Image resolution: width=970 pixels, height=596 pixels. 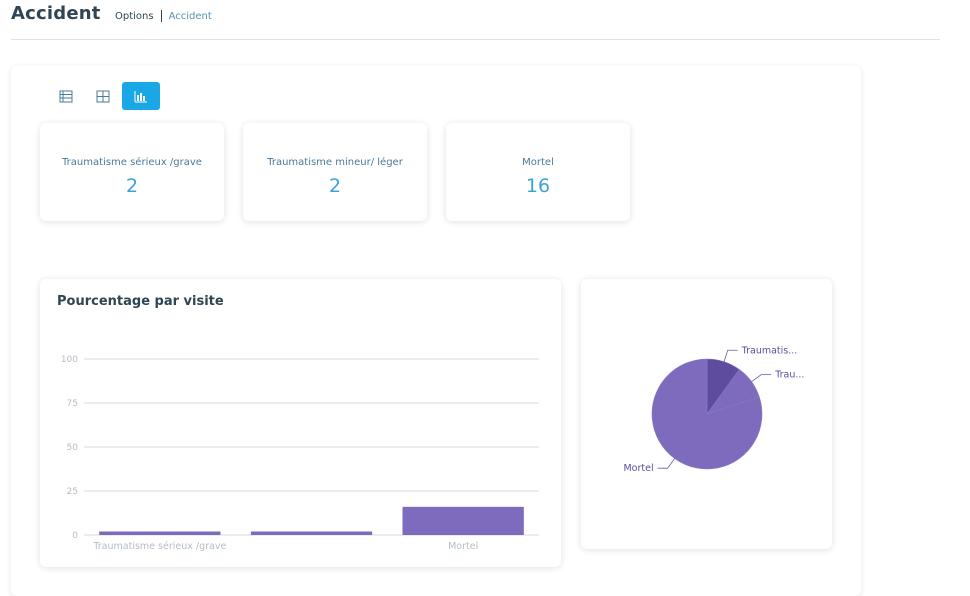 I want to click on pie-label: Mortel, so click(x=638, y=468).